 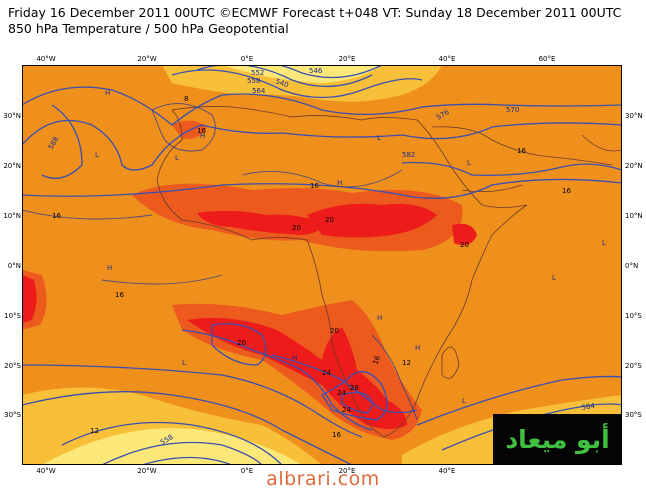 What do you see at coordinates (257, 73) in the screenshot?
I see `contour-label-552: 552` at bounding box center [257, 73].